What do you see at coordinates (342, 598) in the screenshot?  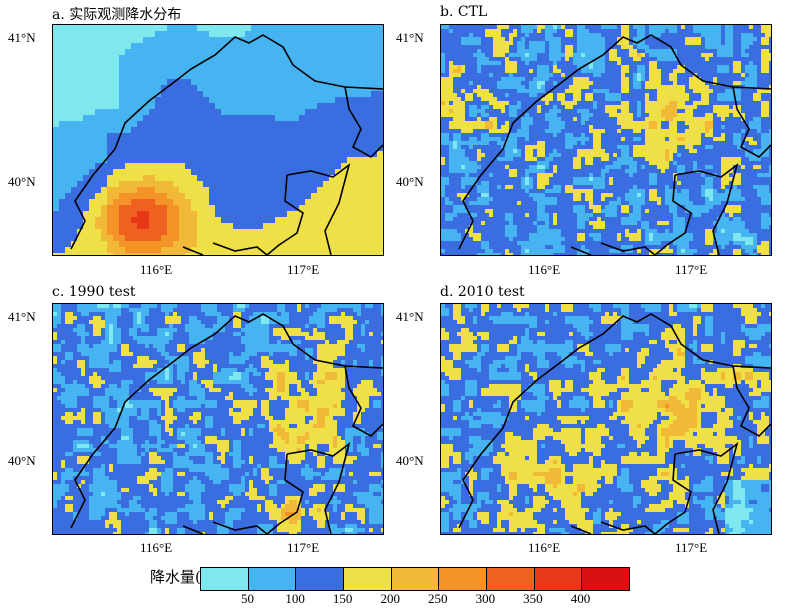 I see `colorbar-tick-label: 150` at bounding box center [342, 598].